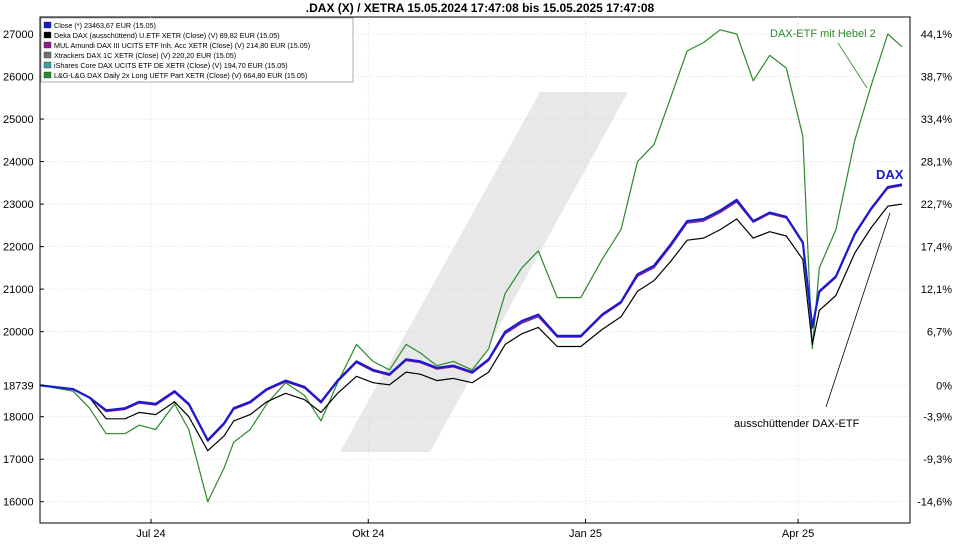 The height and width of the screenshot is (545, 960). I want to click on y-tick-label-left: 24000, so click(18, 163).